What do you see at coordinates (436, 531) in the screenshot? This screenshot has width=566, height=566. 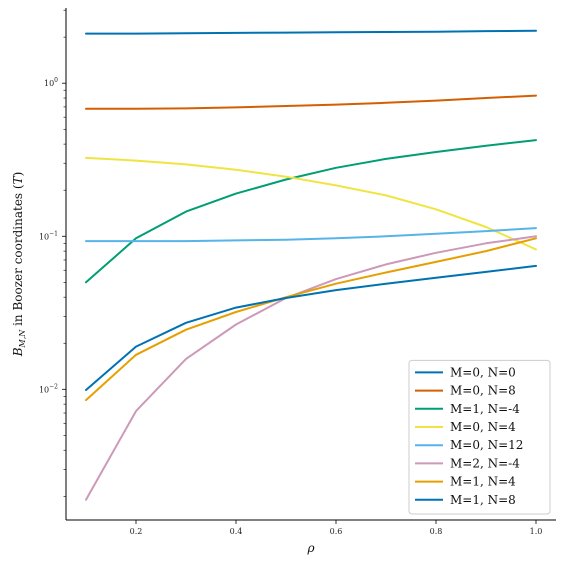 I see `x-tick-label: 0.8` at bounding box center [436, 531].